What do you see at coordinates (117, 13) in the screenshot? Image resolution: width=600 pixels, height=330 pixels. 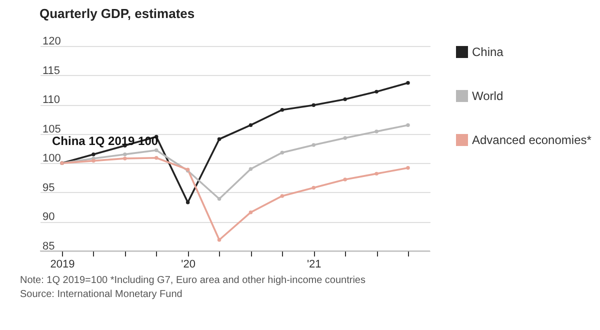 I see `chart-title: Quarterly GDP, estimates` at bounding box center [117, 13].